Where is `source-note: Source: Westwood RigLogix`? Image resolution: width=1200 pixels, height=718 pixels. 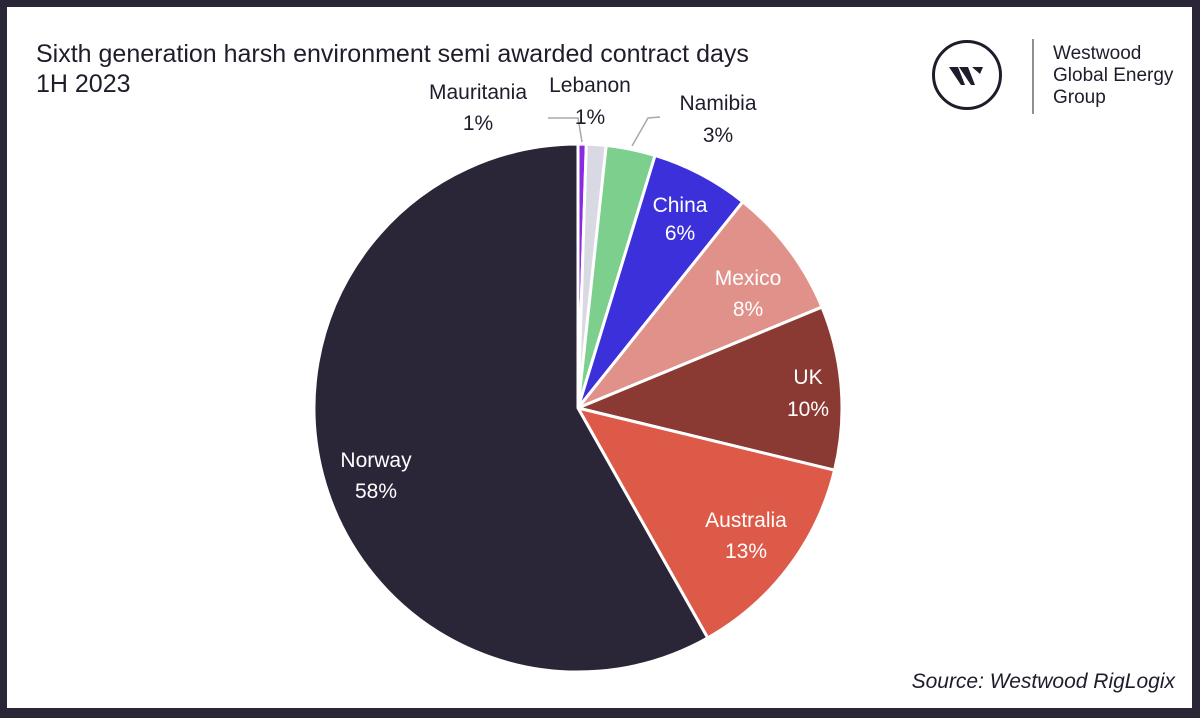
source-note: Source: Westwood RigLogix is located at coordinates (1043, 681).